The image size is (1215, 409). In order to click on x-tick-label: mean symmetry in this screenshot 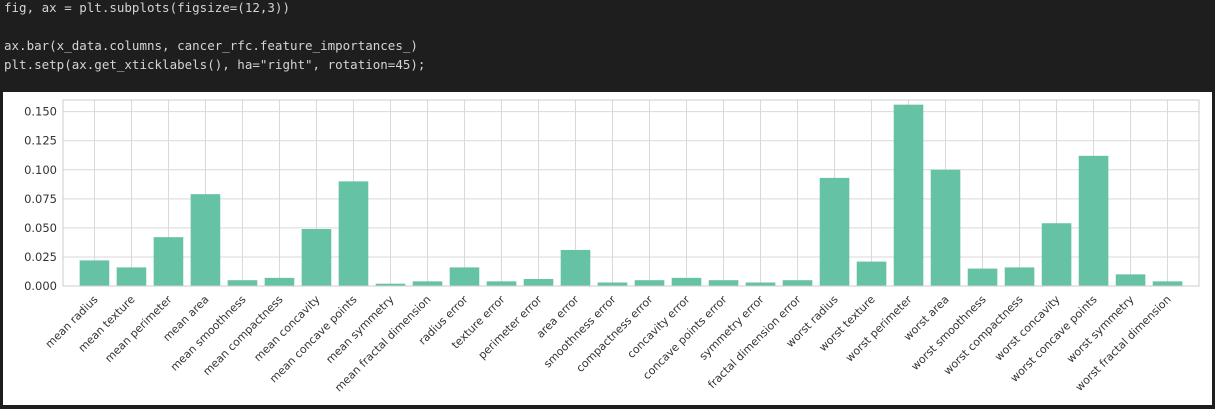, I will do `click(360, 330)`.